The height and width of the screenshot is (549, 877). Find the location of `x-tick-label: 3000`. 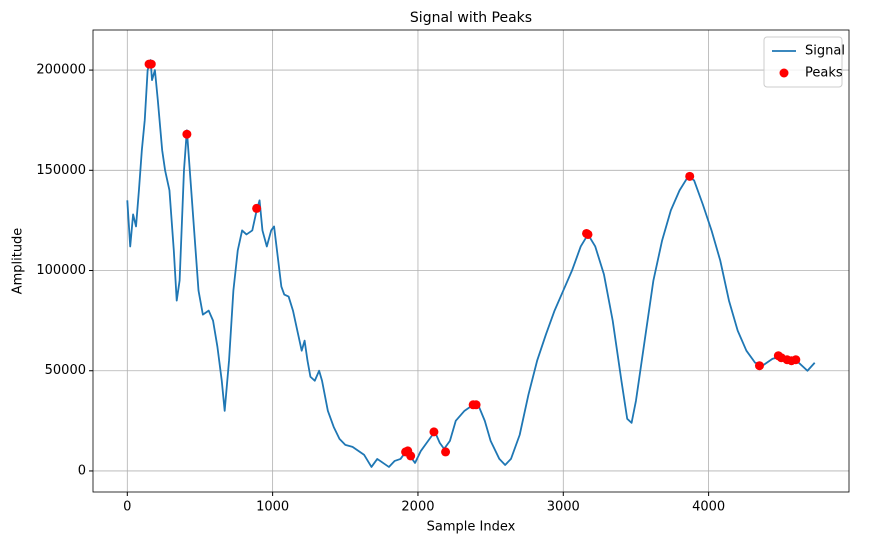

x-tick-label: 3000 is located at coordinates (563, 507).